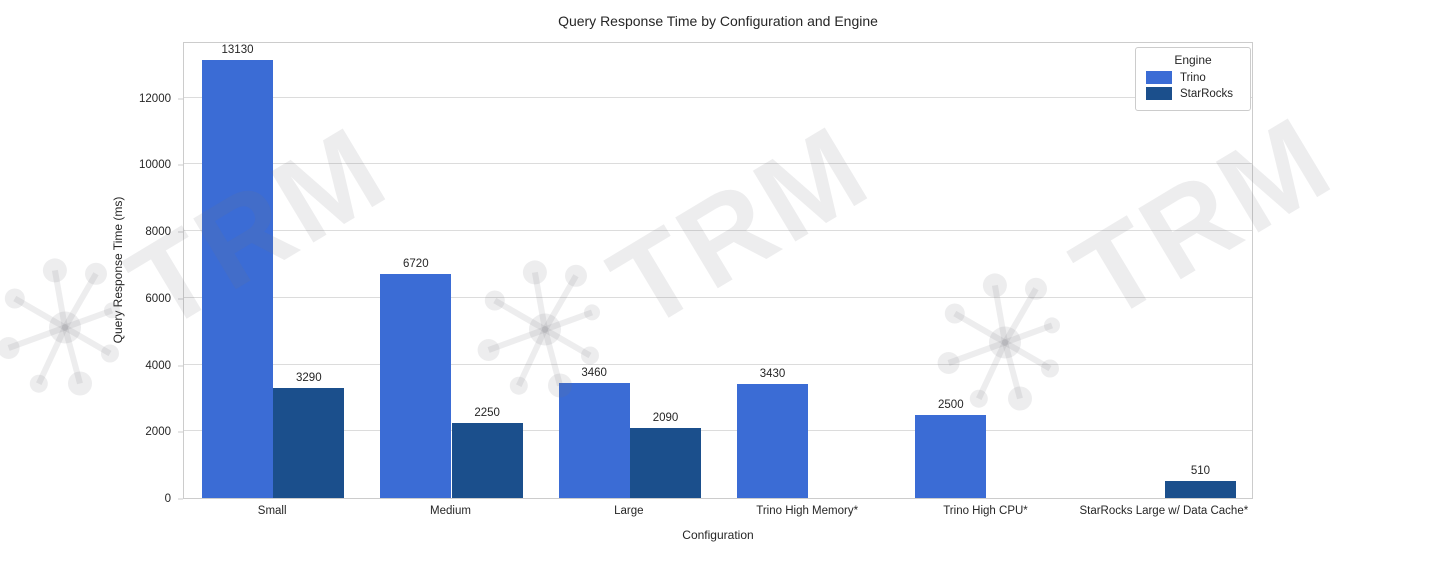  What do you see at coordinates (155, 98) in the screenshot?
I see `y-tick-label: 12000` at bounding box center [155, 98].